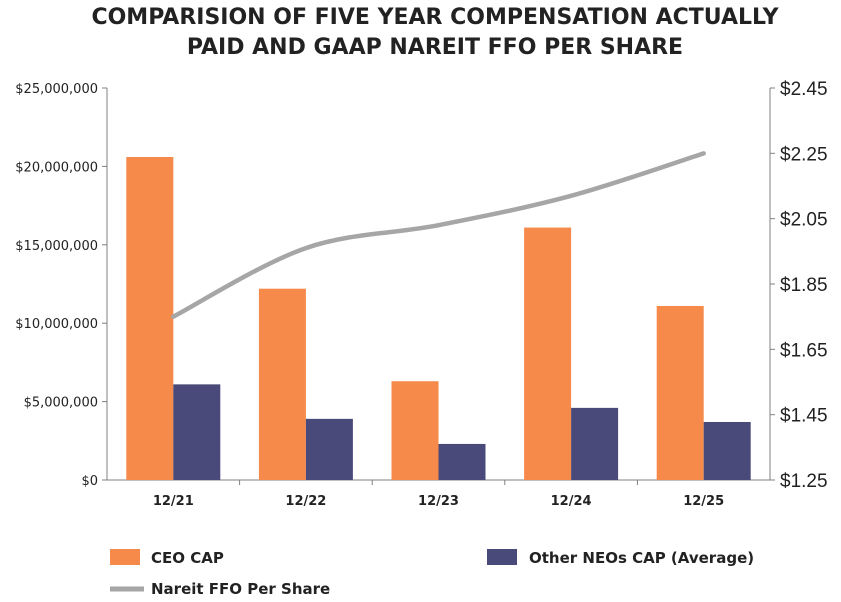 Image resolution: width=841 pixels, height=602 pixels. Describe the element at coordinates (502, 557) in the screenshot. I see `legend-swatch-other-neos-cap` at that location.